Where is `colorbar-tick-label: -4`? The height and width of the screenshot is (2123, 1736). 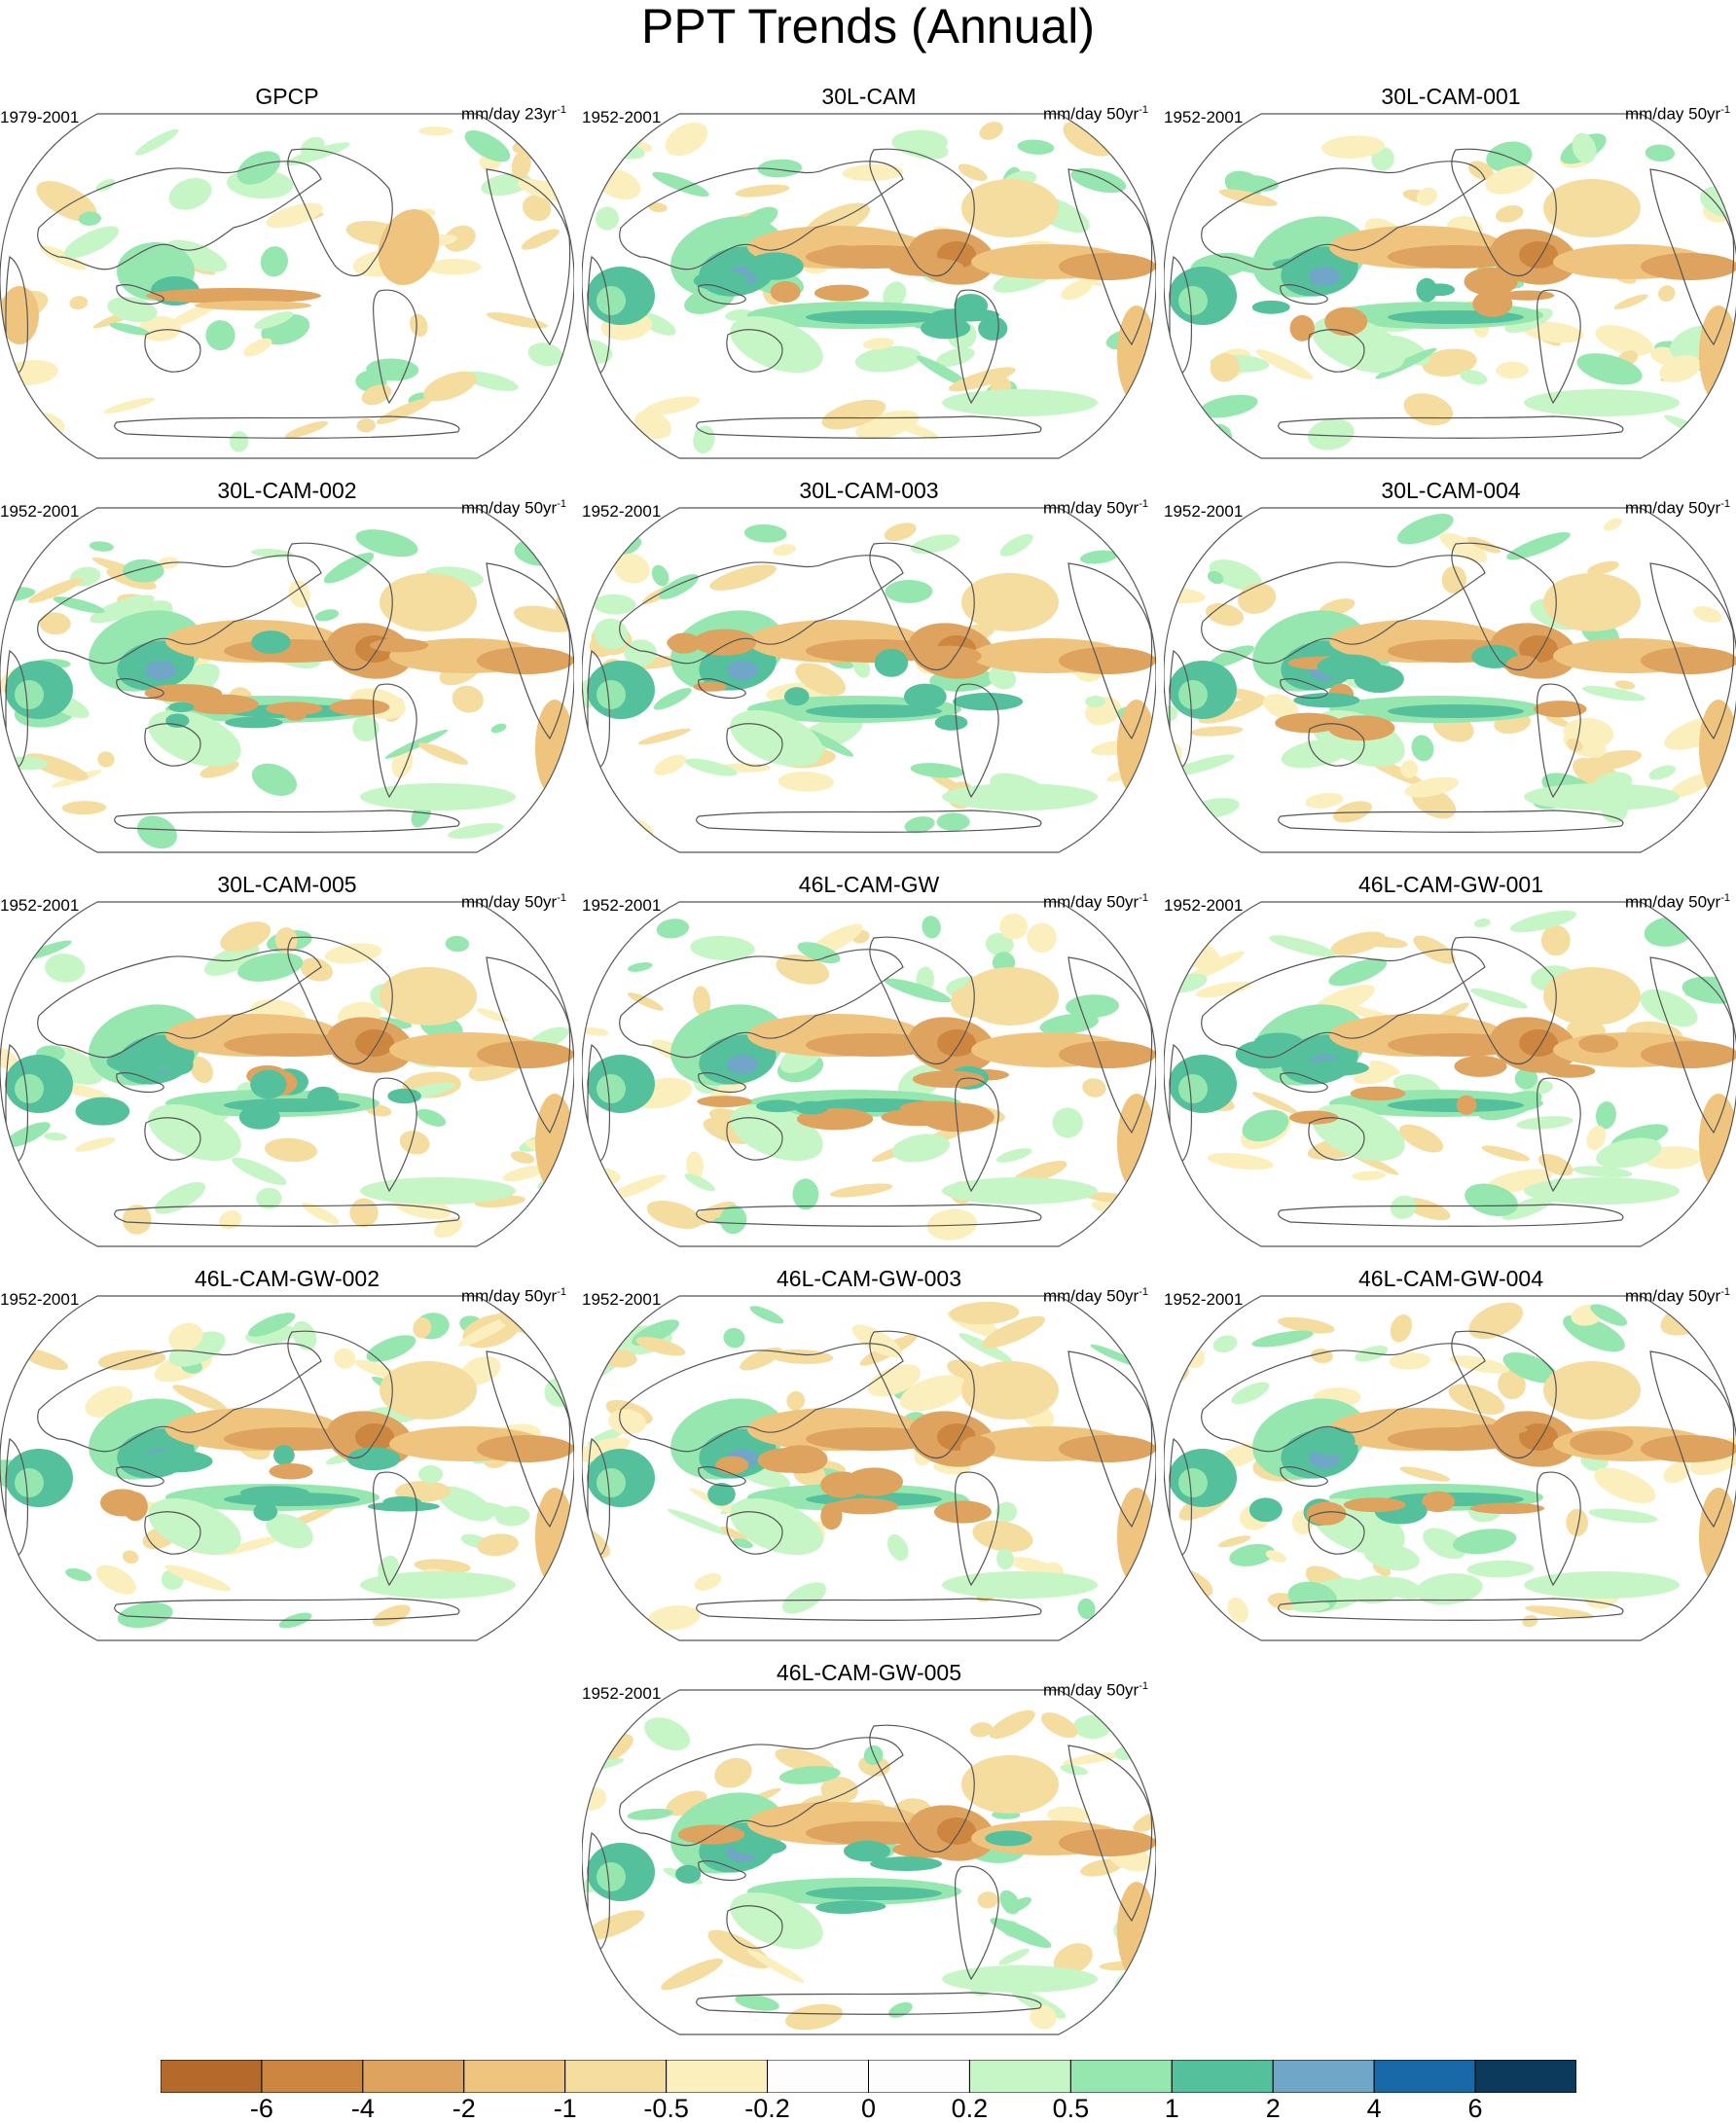
colorbar-tick-label: -4 is located at coordinates (363, 2108).